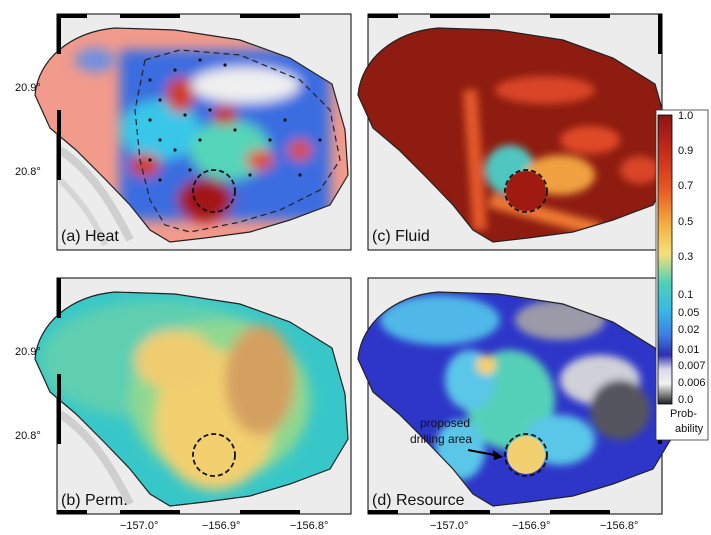 The image size is (711, 535). Describe the element at coordinates (686, 186) in the screenshot. I see `colorbar-tick: 0.7` at that location.